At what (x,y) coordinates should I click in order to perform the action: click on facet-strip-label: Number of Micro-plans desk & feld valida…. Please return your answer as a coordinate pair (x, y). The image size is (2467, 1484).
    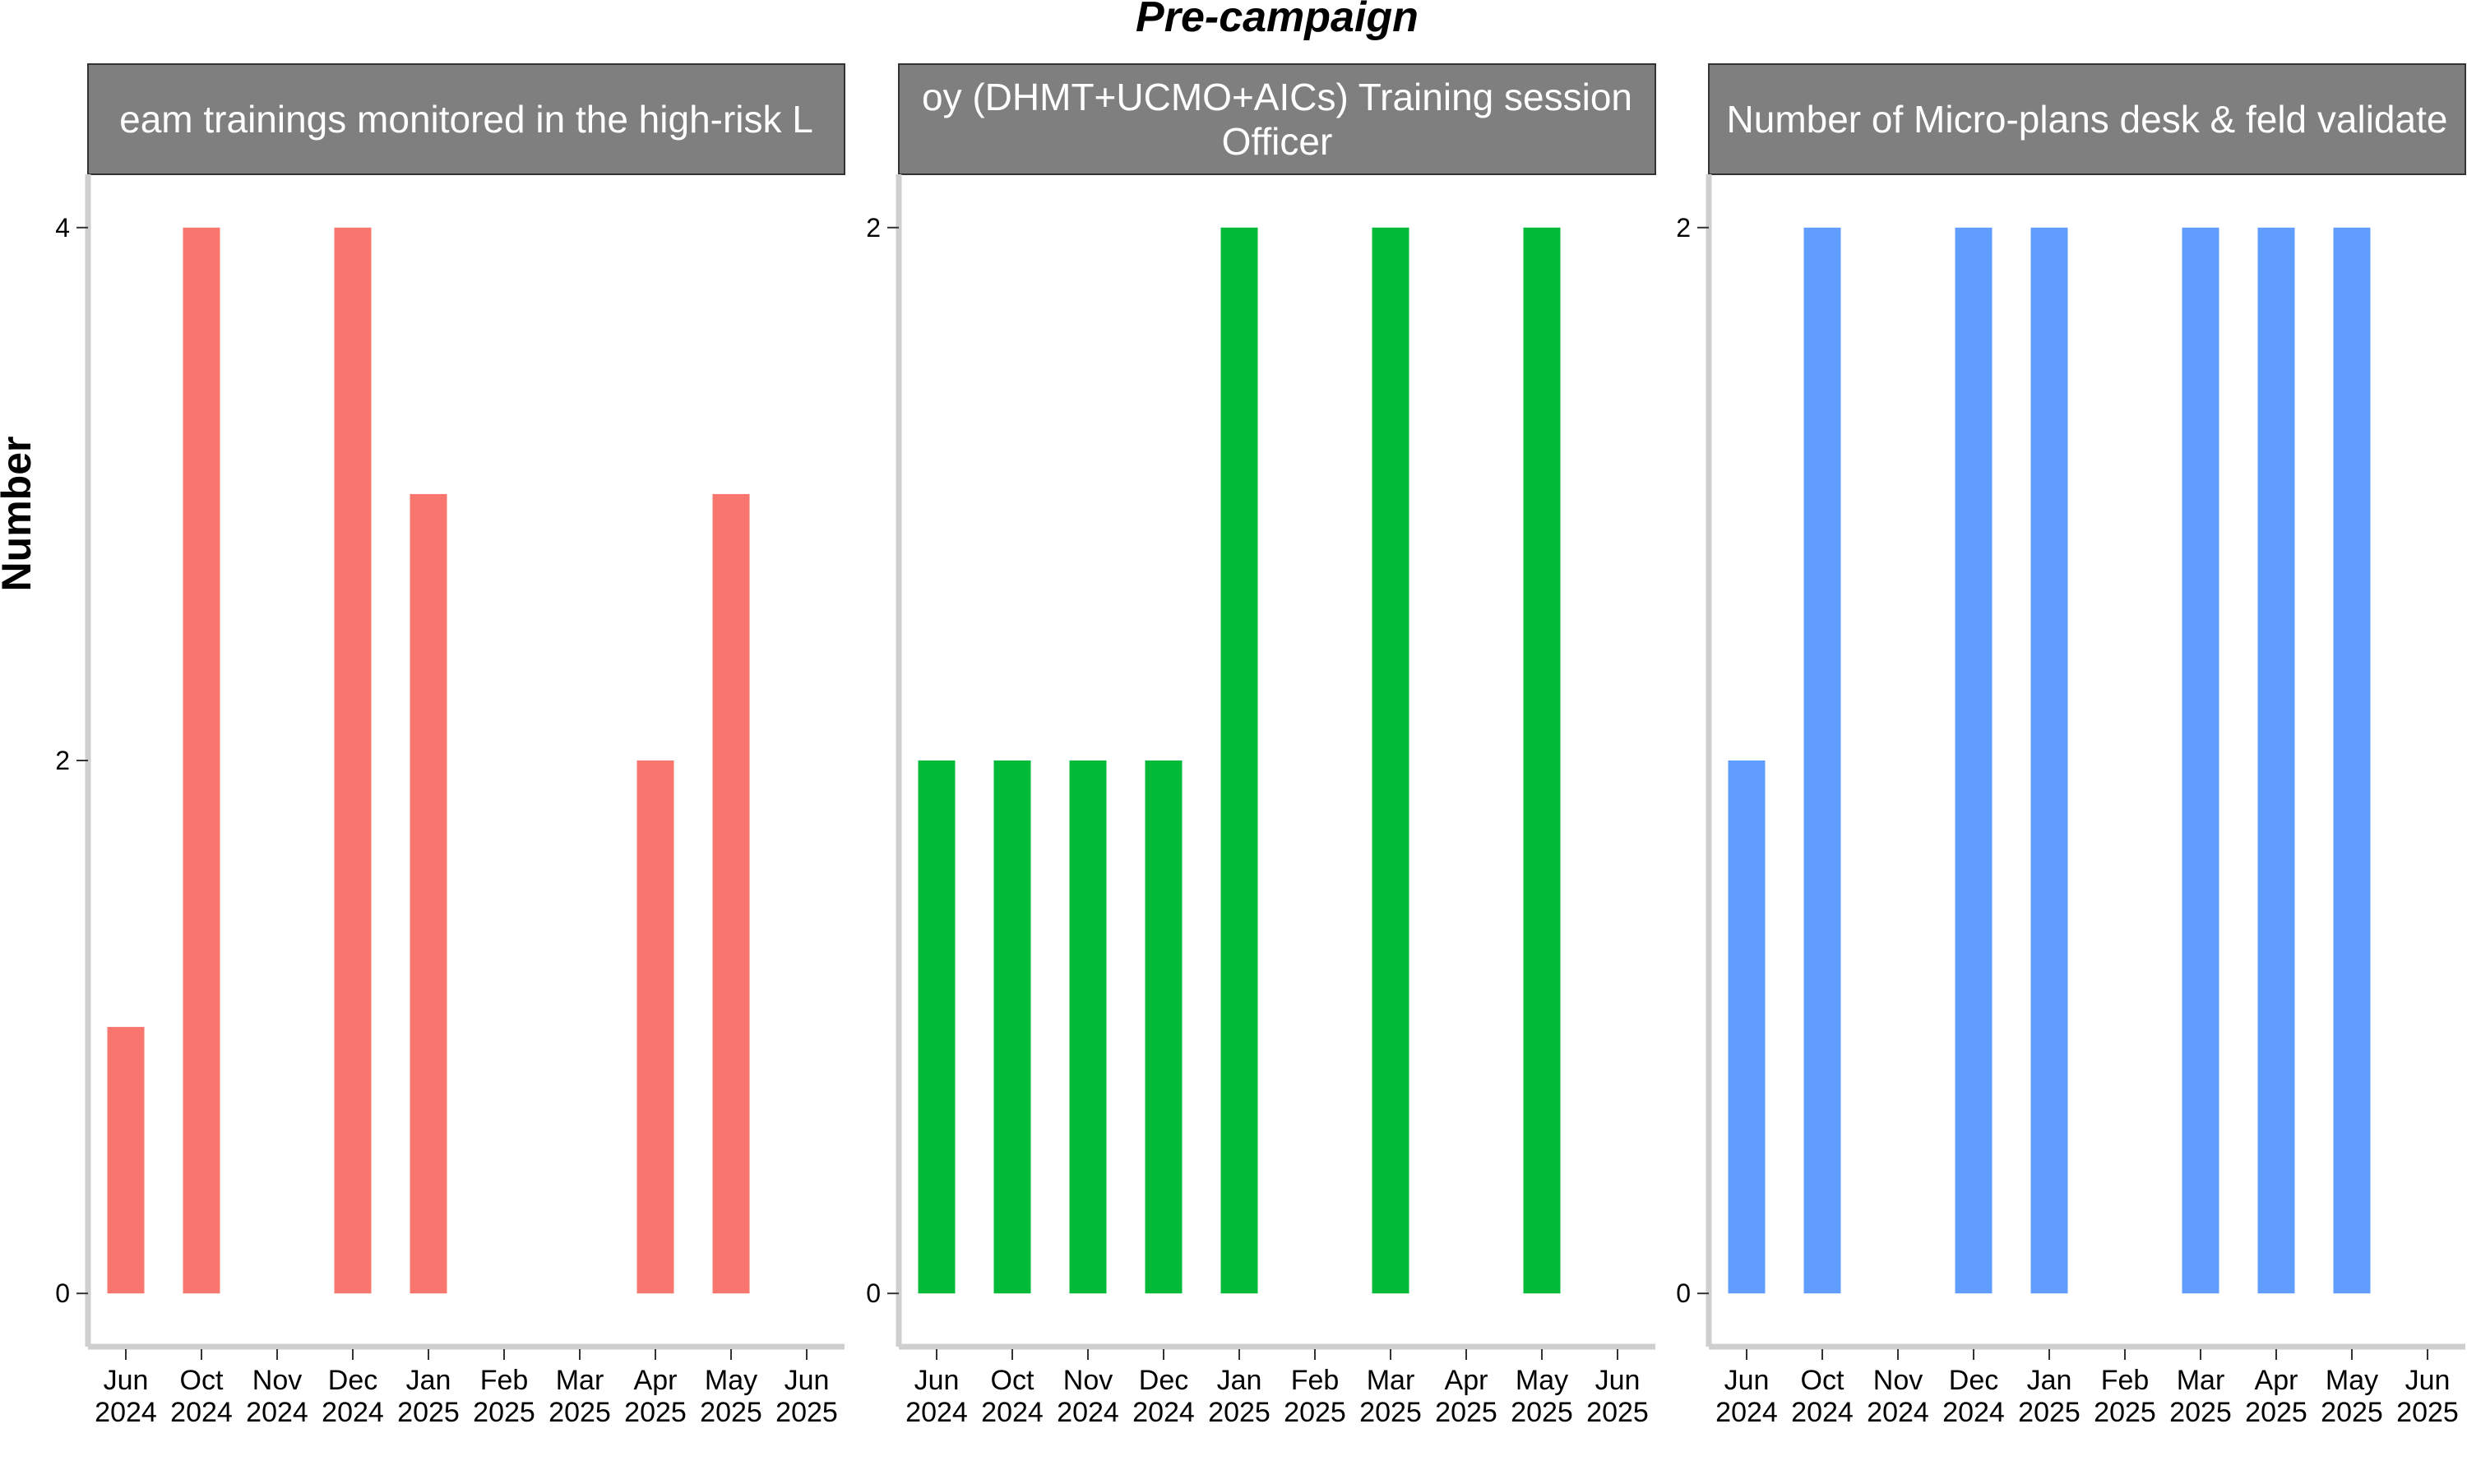
    Looking at the image, I should click on (2088, 120).